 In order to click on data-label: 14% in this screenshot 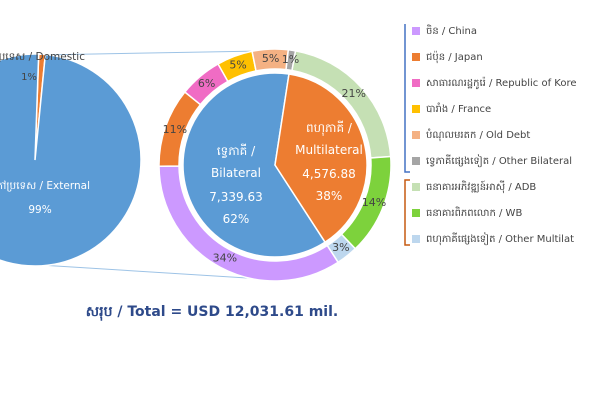, I will do `click(374, 202)`.